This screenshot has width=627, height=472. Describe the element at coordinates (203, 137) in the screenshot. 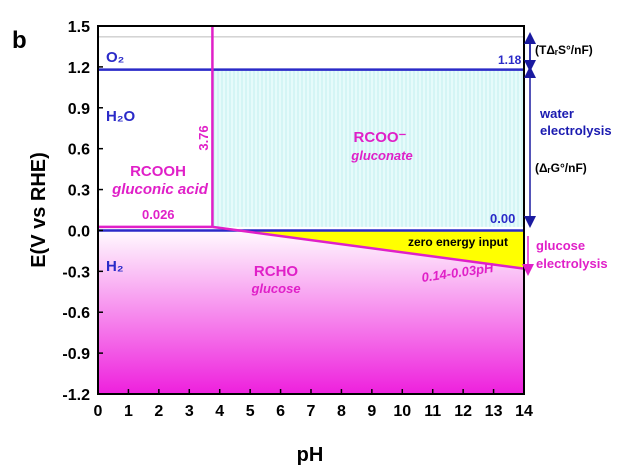

I see `val-376-label: 3.76` at that location.